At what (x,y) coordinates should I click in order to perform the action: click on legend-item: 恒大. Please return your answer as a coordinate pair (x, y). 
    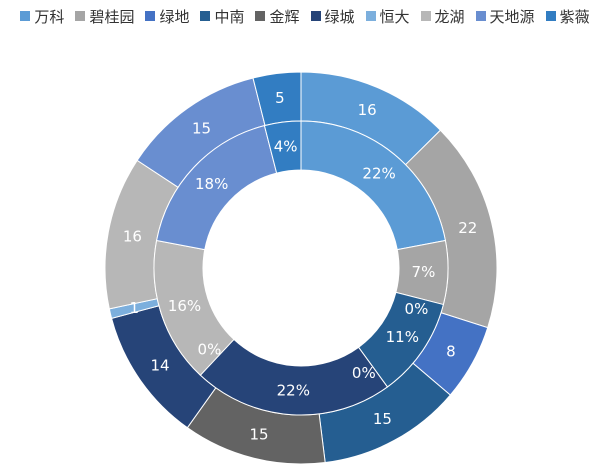
    Looking at the image, I should click on (387, 16).